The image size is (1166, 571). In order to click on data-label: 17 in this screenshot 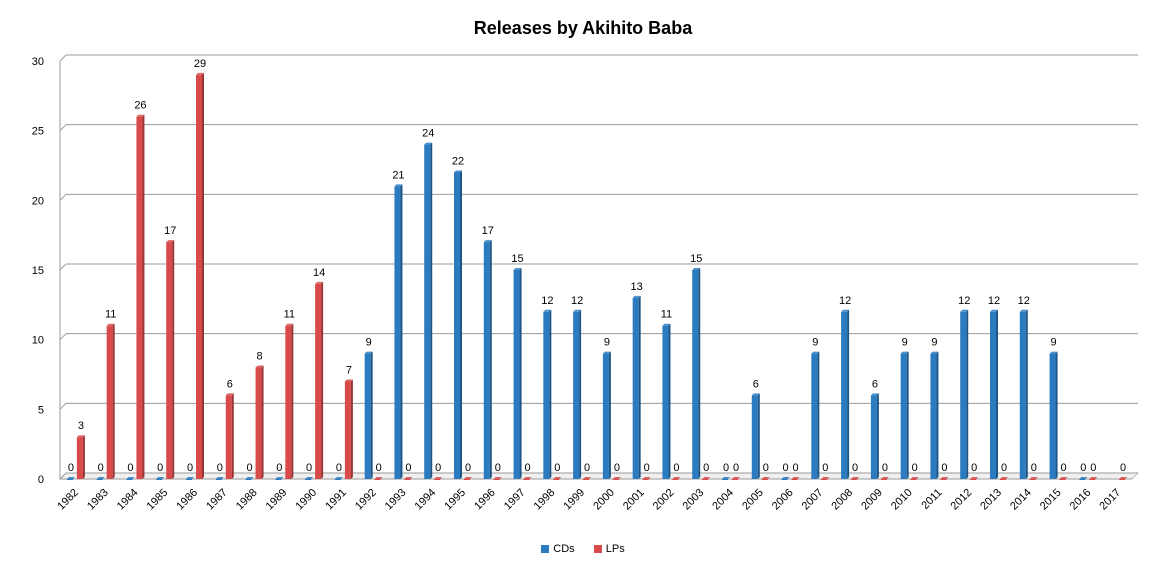, I will do `click(170, 231)`.